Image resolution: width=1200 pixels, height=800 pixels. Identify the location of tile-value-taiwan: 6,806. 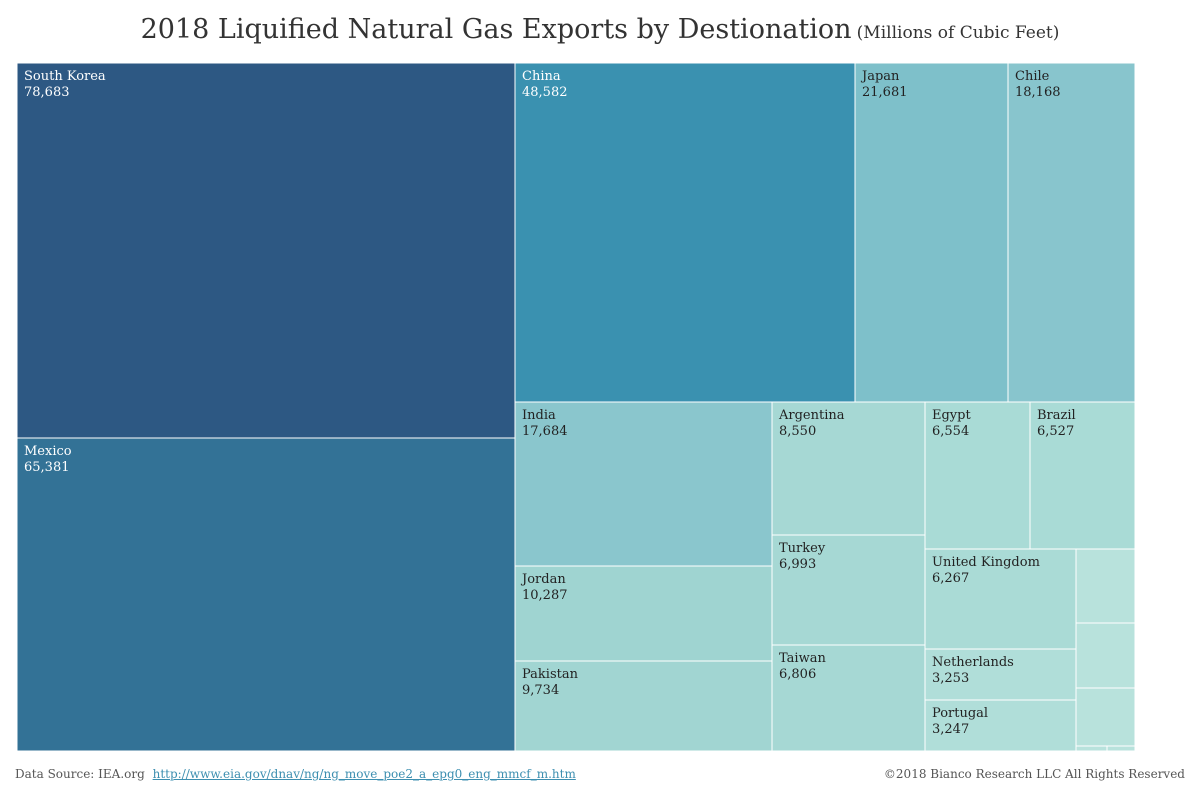
(797, 674).